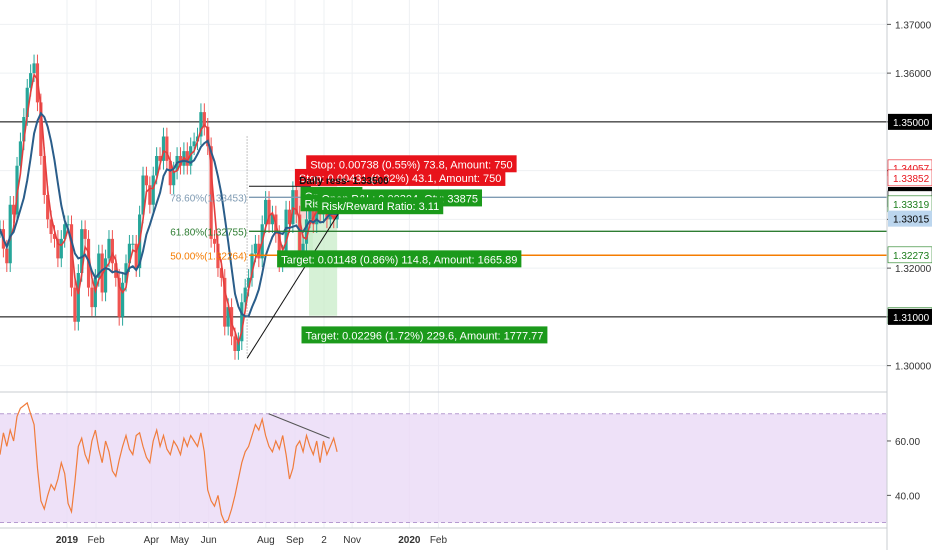 The image size is (932, 550). I want to click on price-label: 1.35000, so click(911, 123).